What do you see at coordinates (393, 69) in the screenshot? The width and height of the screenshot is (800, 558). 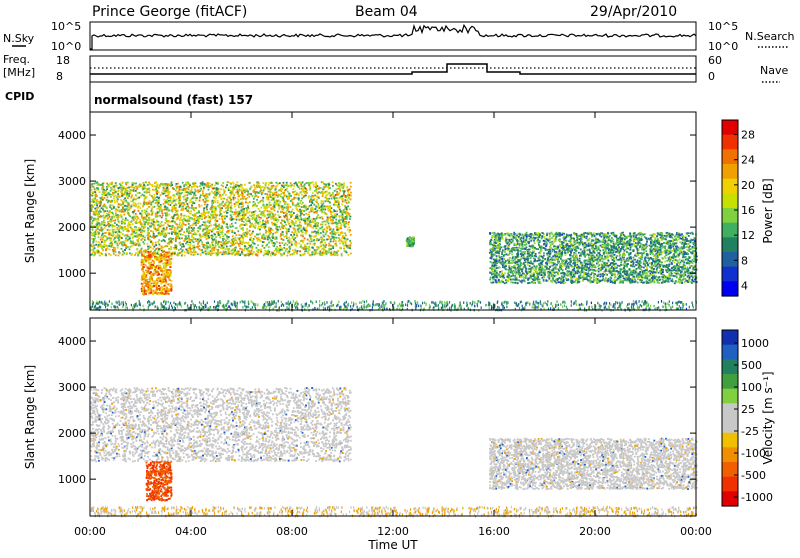 I see `nave-series` at bounding box center [393, 69].